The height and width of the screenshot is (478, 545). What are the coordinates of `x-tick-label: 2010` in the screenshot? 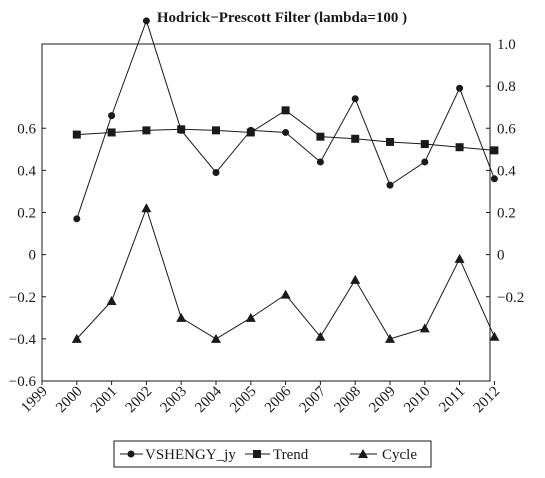 It's located at (417, 400).